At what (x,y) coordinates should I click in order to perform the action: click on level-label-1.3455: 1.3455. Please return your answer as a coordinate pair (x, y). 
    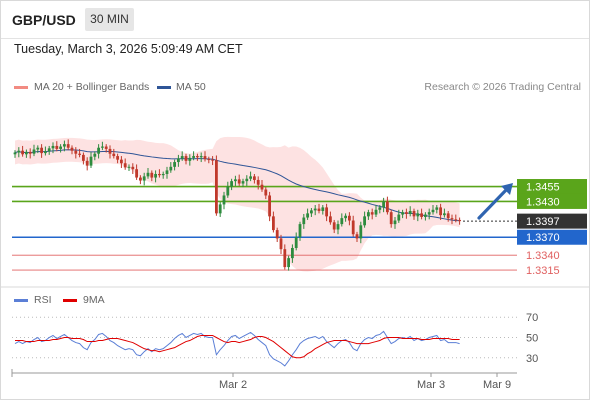
    Looking at the image, I should click on (552, 186).